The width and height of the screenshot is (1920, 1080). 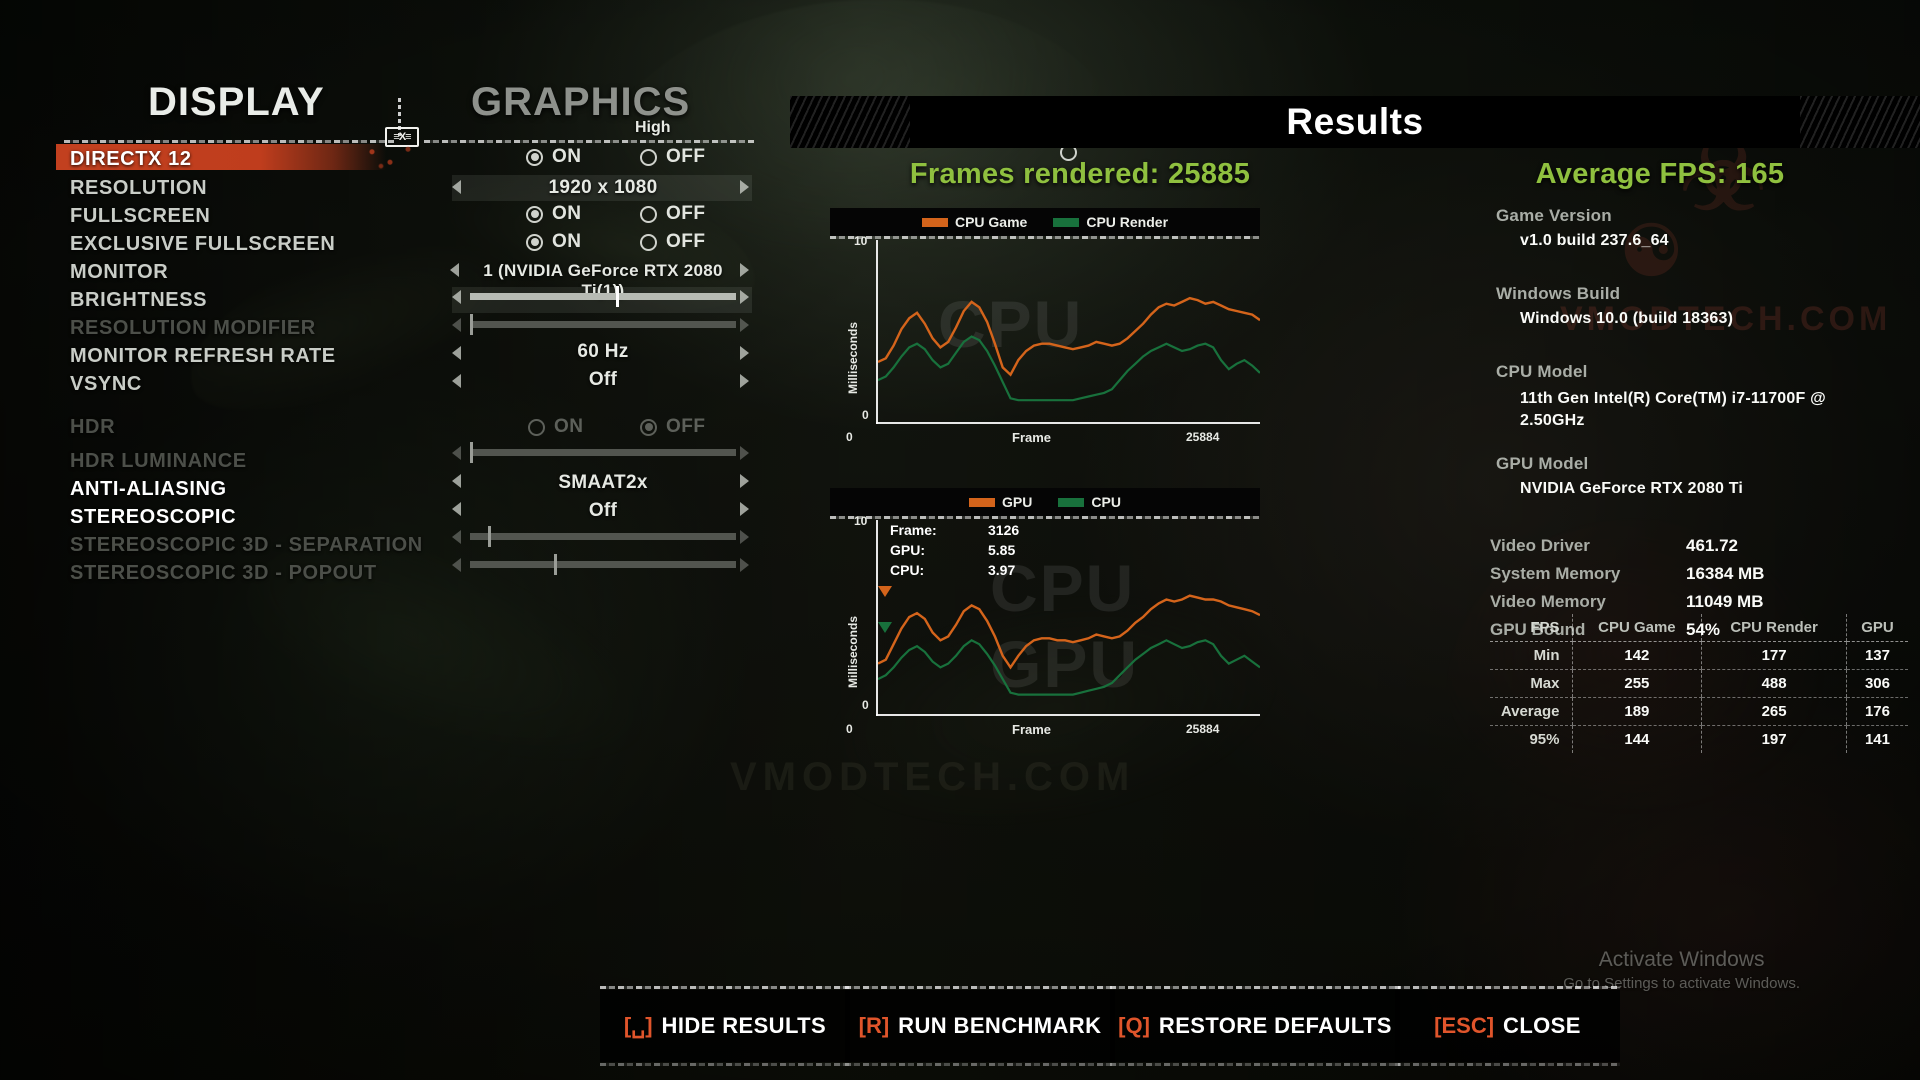 I want to click on slider-left-arrow-resolution-modifier, so click(x=456, y=325).